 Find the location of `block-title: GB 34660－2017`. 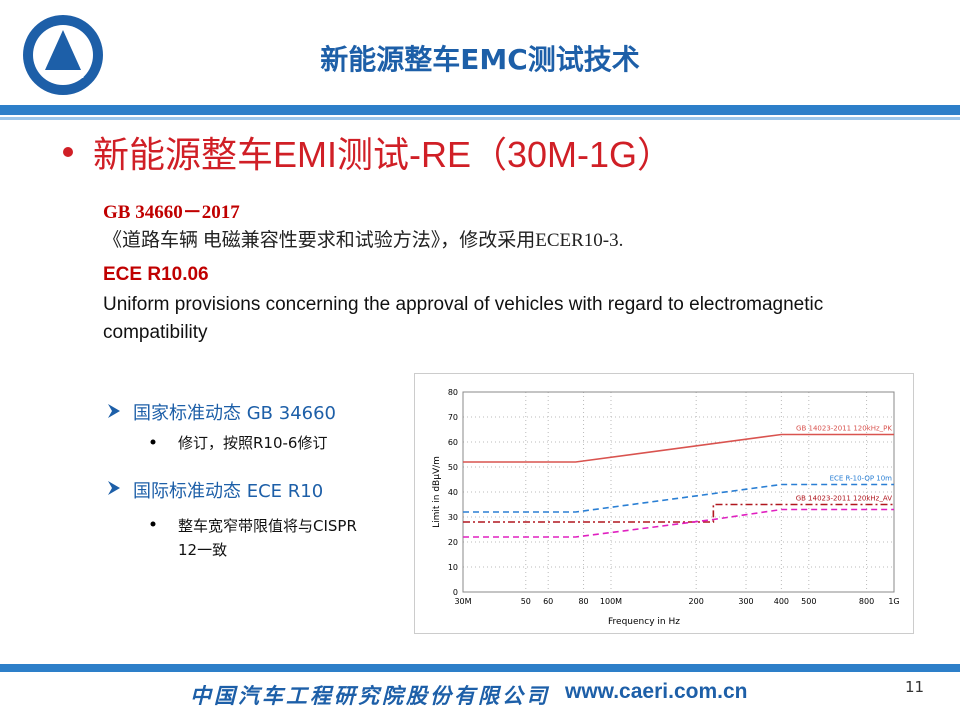

block-title: GB 34660－2017 is located at coordinates (171, 212).